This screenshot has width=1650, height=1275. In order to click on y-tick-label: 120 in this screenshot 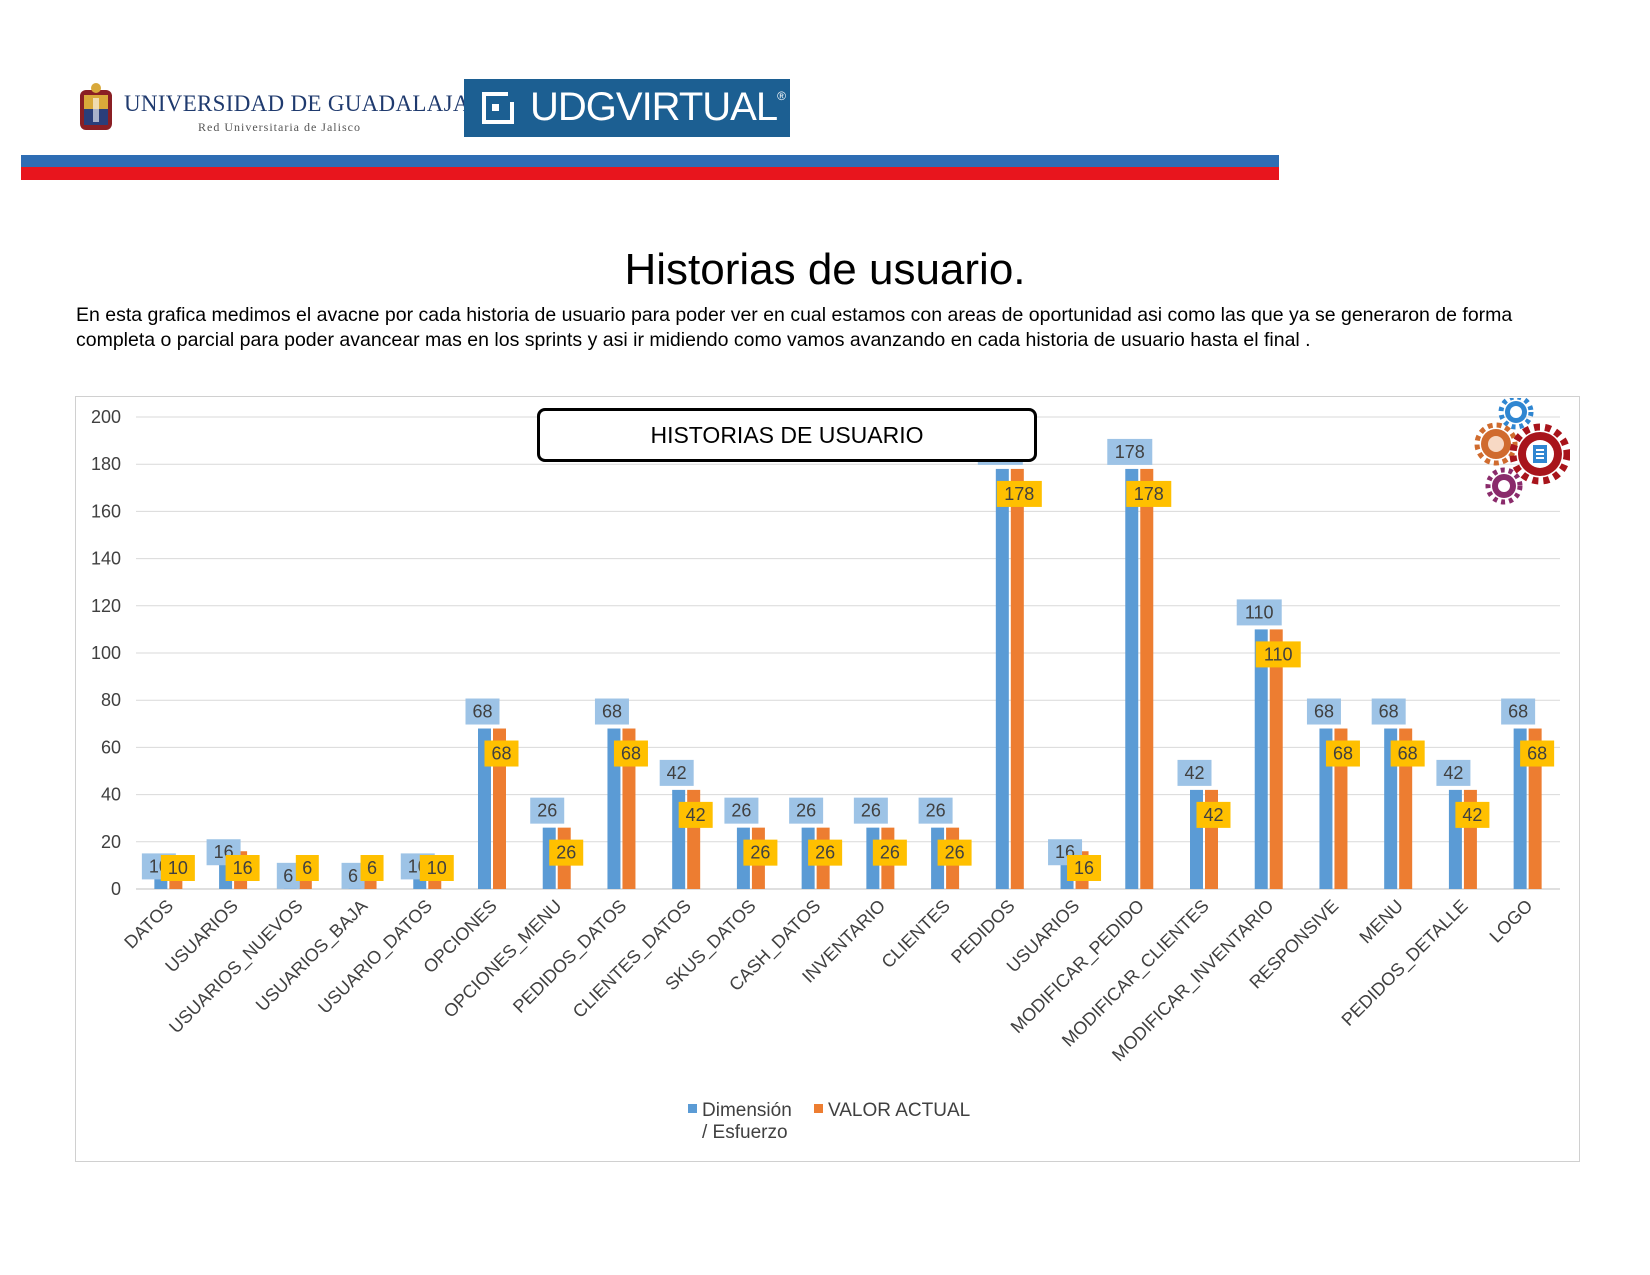, I will do `click(106, 606)`.